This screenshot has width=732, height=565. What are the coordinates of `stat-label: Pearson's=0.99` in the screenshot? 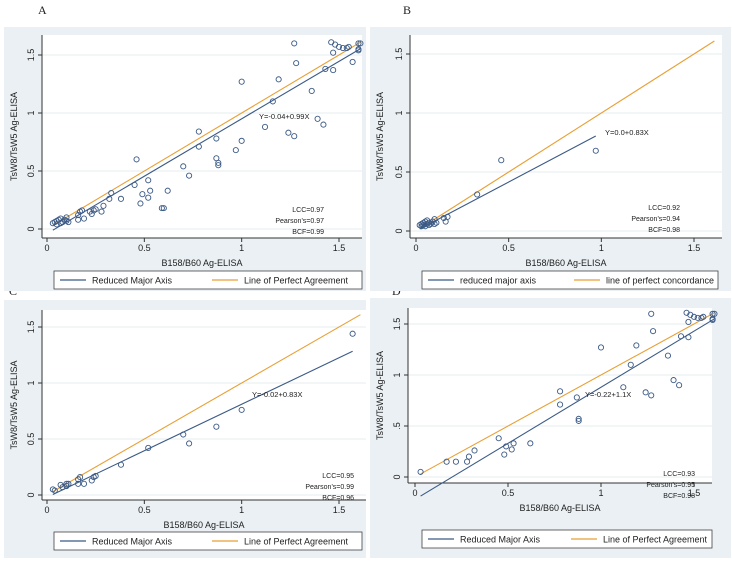 It's located at (329, 487).